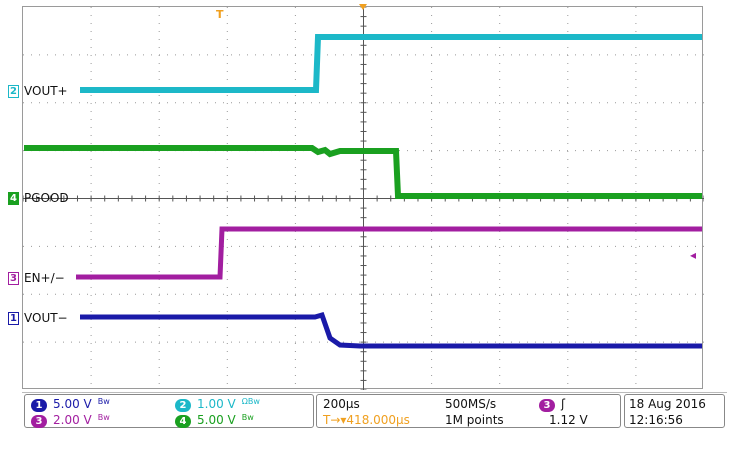 Image resolution: width=735 pixels, height=453 pixels. Describe the element at coordinates (563, 404) in the screenshot. I see `trigger-slope-icon: ʃ` at that location.